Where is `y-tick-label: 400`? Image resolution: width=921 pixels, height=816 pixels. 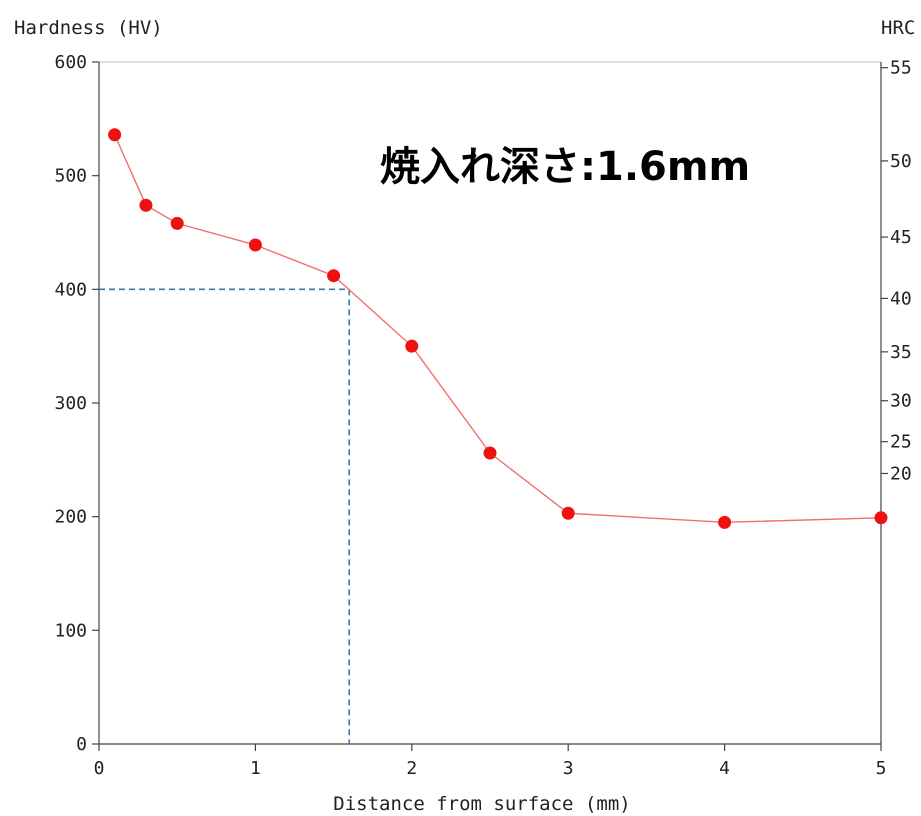 y-tick-label: 400 is located at coordinates (70, 289).